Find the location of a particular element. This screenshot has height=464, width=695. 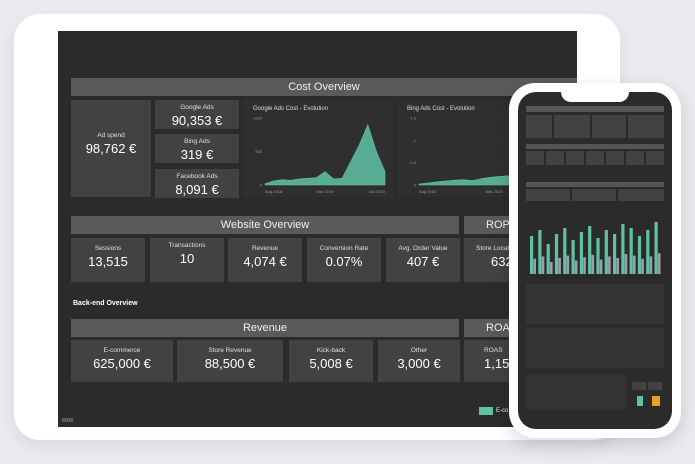

roas-label: ROAS is located at coordinates (493, 350).